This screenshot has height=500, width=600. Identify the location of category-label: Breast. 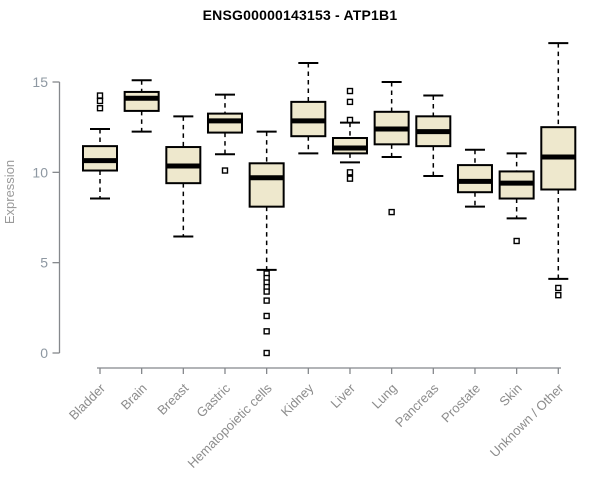
(172, 398).